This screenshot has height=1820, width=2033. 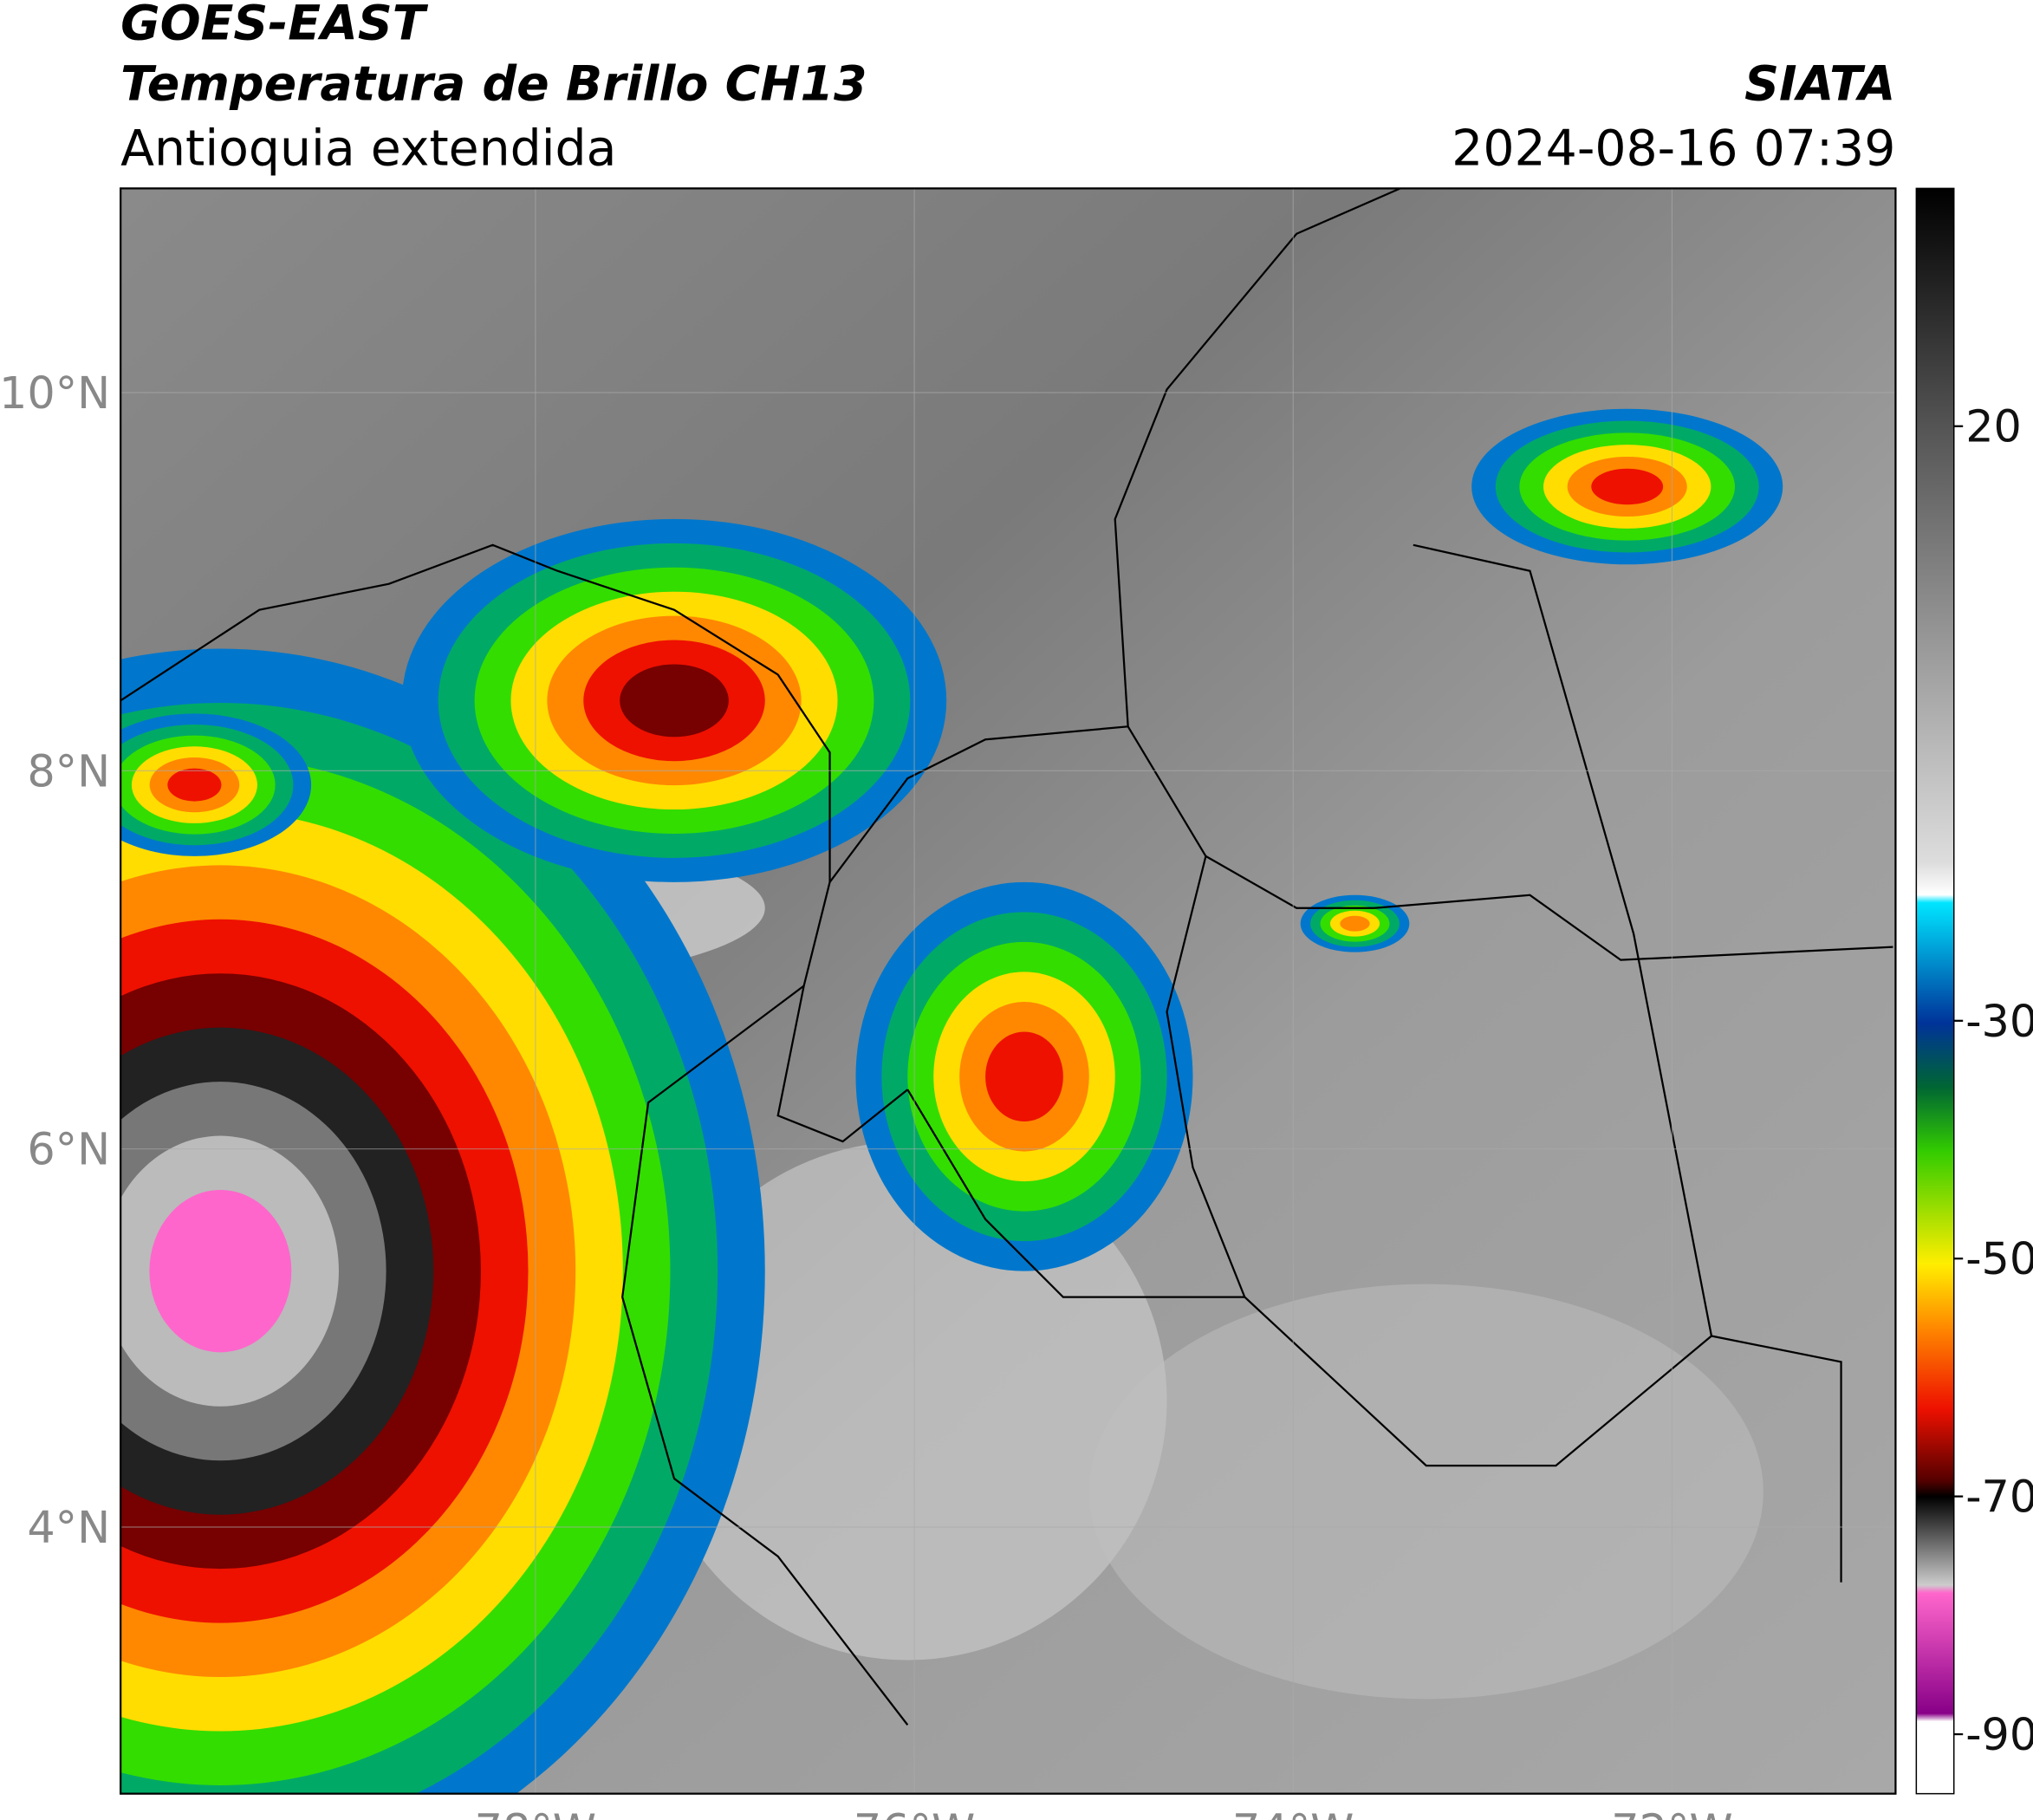 I want to click on subtitle: Temperatura de Brillo CH13, so click(x=493, y=85).